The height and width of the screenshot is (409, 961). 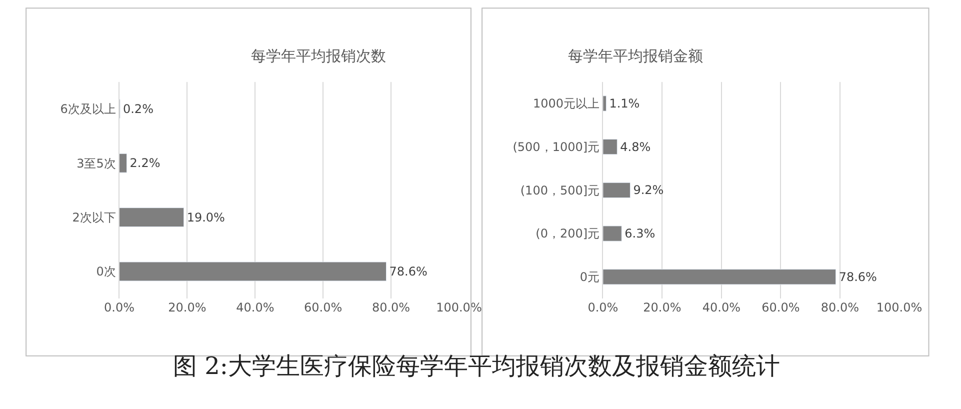 What do you see at coordinates (88, 109) in the screenshot?
I see `y-tick-label: 6次及以上` at bounding box center [88, 109].